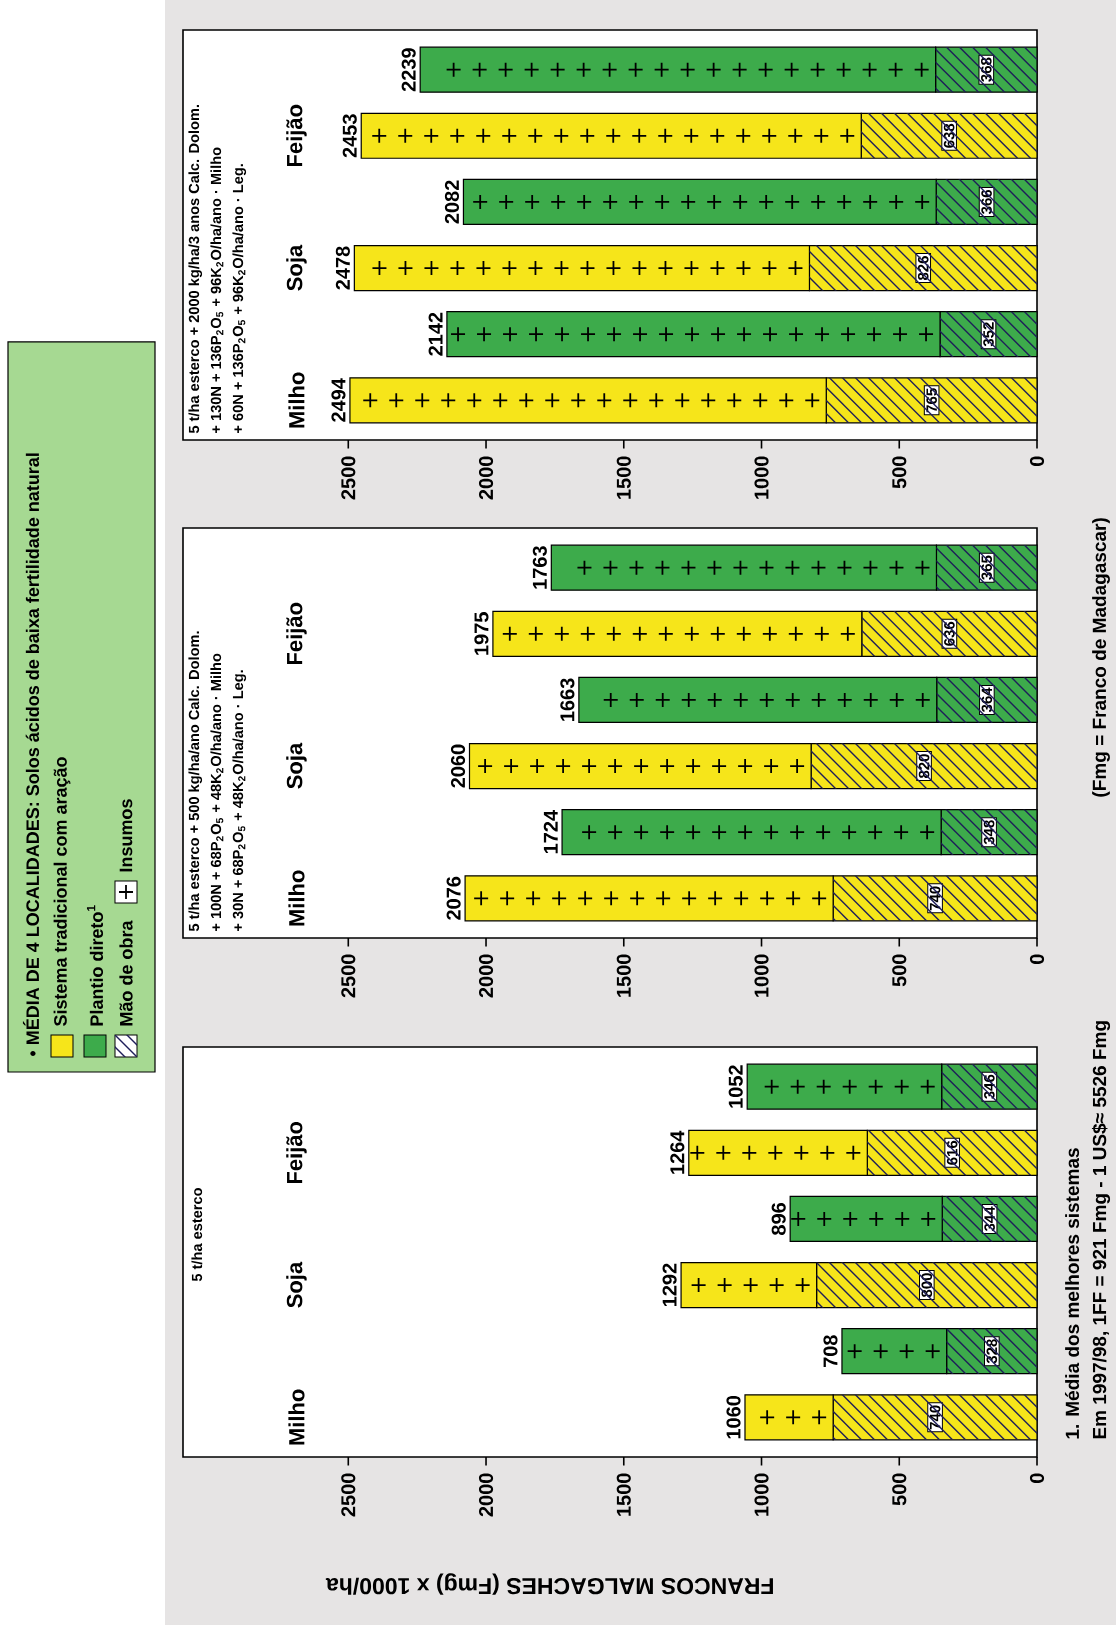 This screenshot has width=1116, height=1625. What do you see at coordinates (195, 269) in the screenshot?
I see `annotation: 5 t/ha esterco + 2000 kg/ha/3 anos Calc. Dolom.` at bounding box center [195, 269].